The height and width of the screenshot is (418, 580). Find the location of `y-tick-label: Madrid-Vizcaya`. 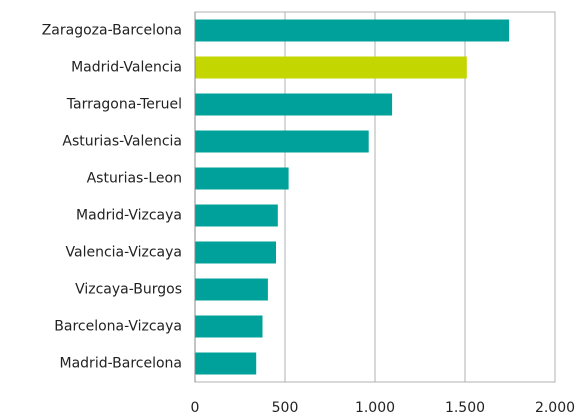

y-tick-label: Madrid-Vizcaya is located at coordinates (129, 216).